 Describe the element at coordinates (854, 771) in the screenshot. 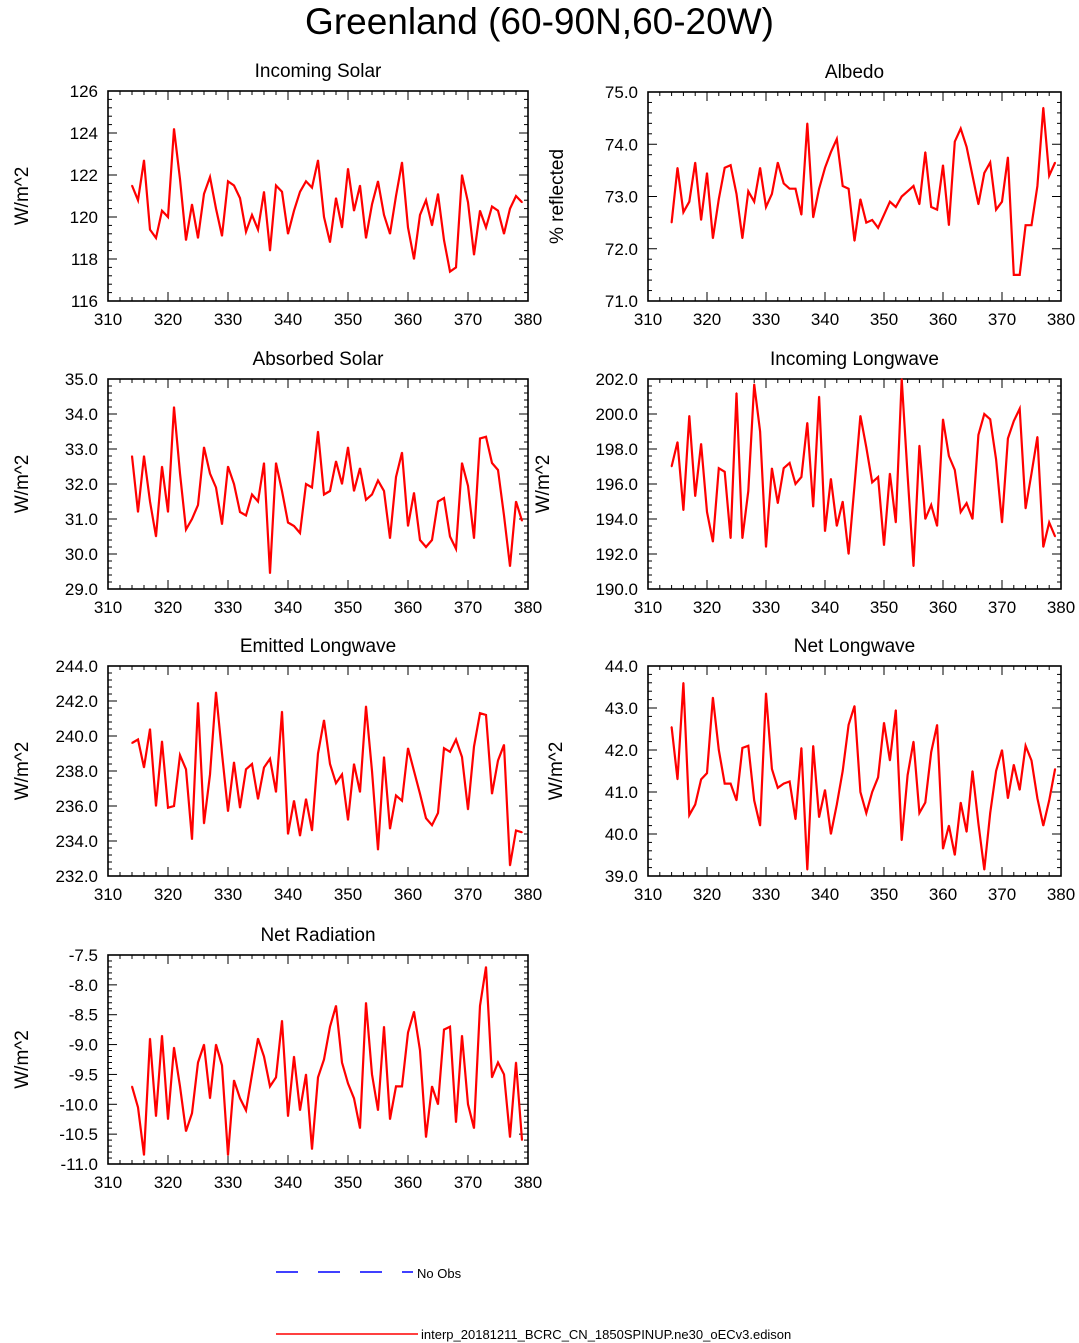

I see `plot-frame` at that location.